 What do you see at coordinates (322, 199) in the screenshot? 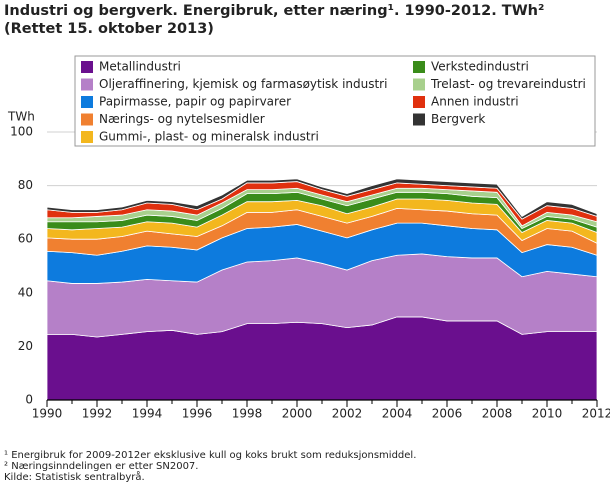
I see `area` at bounding box center [322, 199].